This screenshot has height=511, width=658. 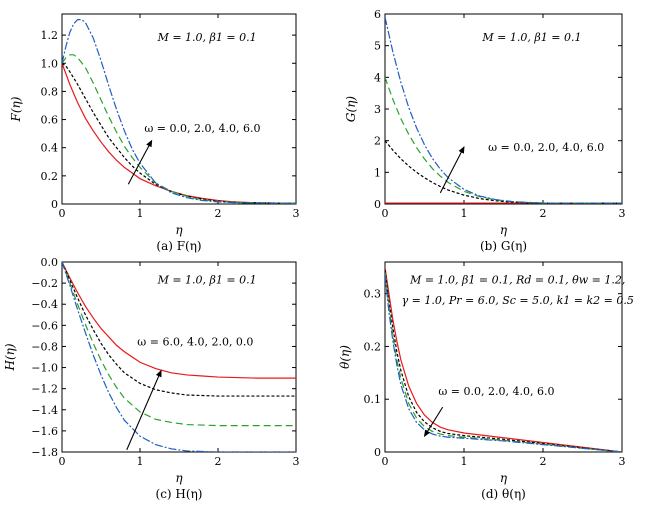 What do you see at coordinates (44, 389) in the screenshot?
I see `y-tick-label: −1.2` at bounding box center [44, 389].